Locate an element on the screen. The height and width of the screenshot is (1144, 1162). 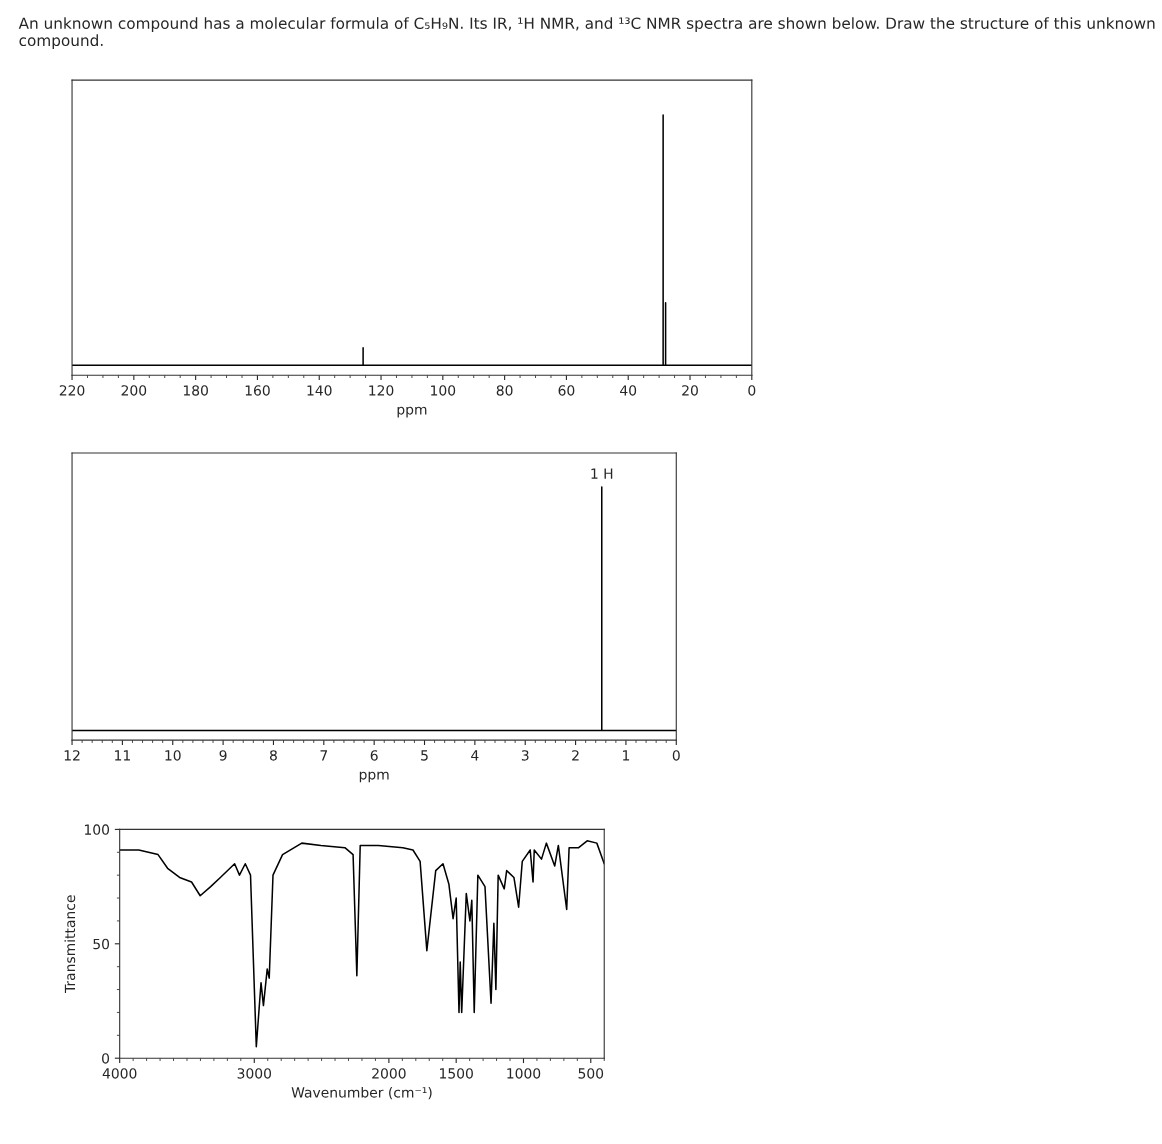
y-tick-label: 50 is located at coordinates (101, 944).